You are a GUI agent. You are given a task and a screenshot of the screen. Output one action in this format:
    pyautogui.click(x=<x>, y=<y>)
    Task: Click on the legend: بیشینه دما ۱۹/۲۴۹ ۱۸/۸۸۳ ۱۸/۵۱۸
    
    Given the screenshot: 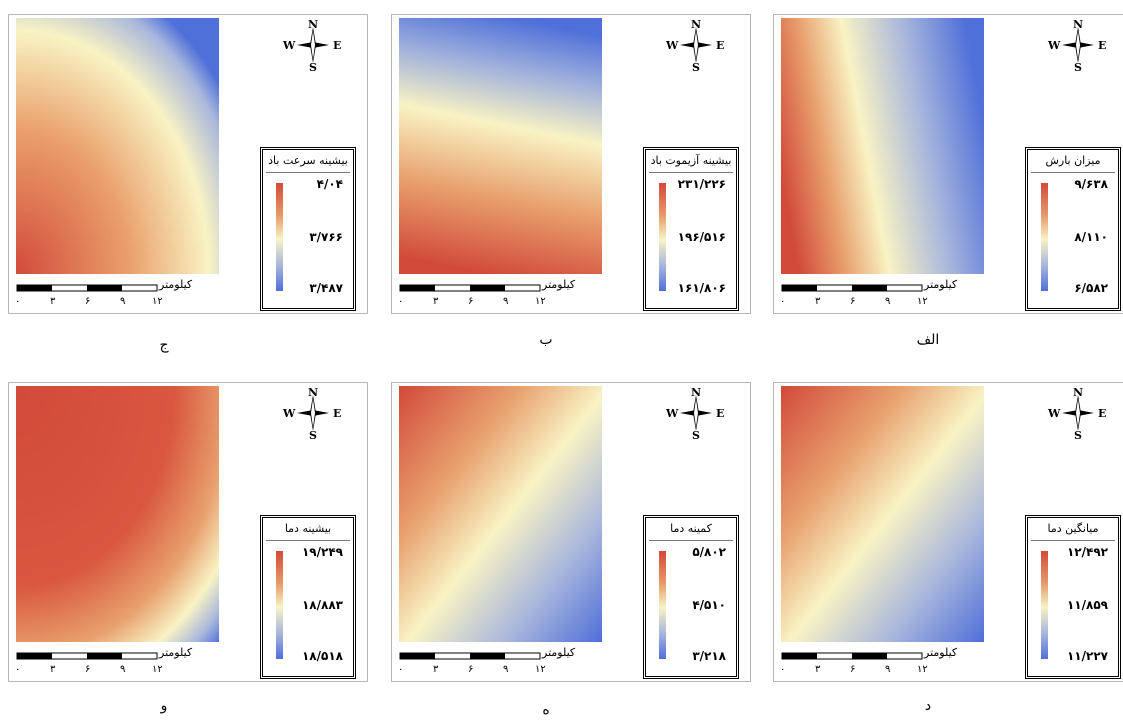 What is the action you would take?
    pyautogui.click(x=308, y=597)
    